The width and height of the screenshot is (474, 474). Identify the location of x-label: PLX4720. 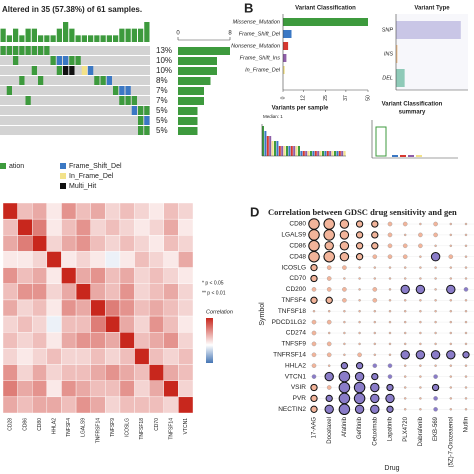
(406, 428).